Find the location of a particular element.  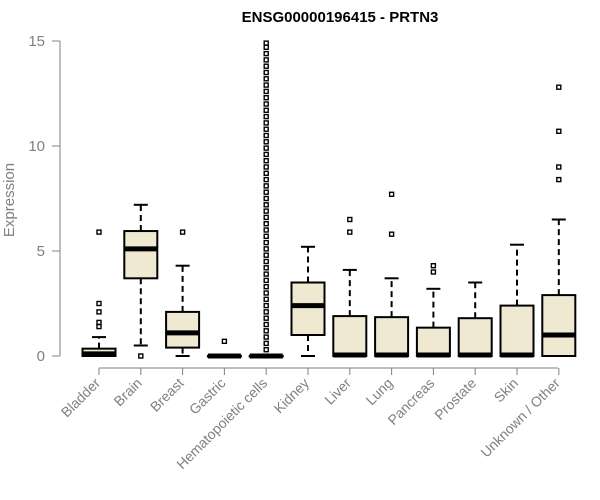

box-bladder is located at coordinates (99, 293).